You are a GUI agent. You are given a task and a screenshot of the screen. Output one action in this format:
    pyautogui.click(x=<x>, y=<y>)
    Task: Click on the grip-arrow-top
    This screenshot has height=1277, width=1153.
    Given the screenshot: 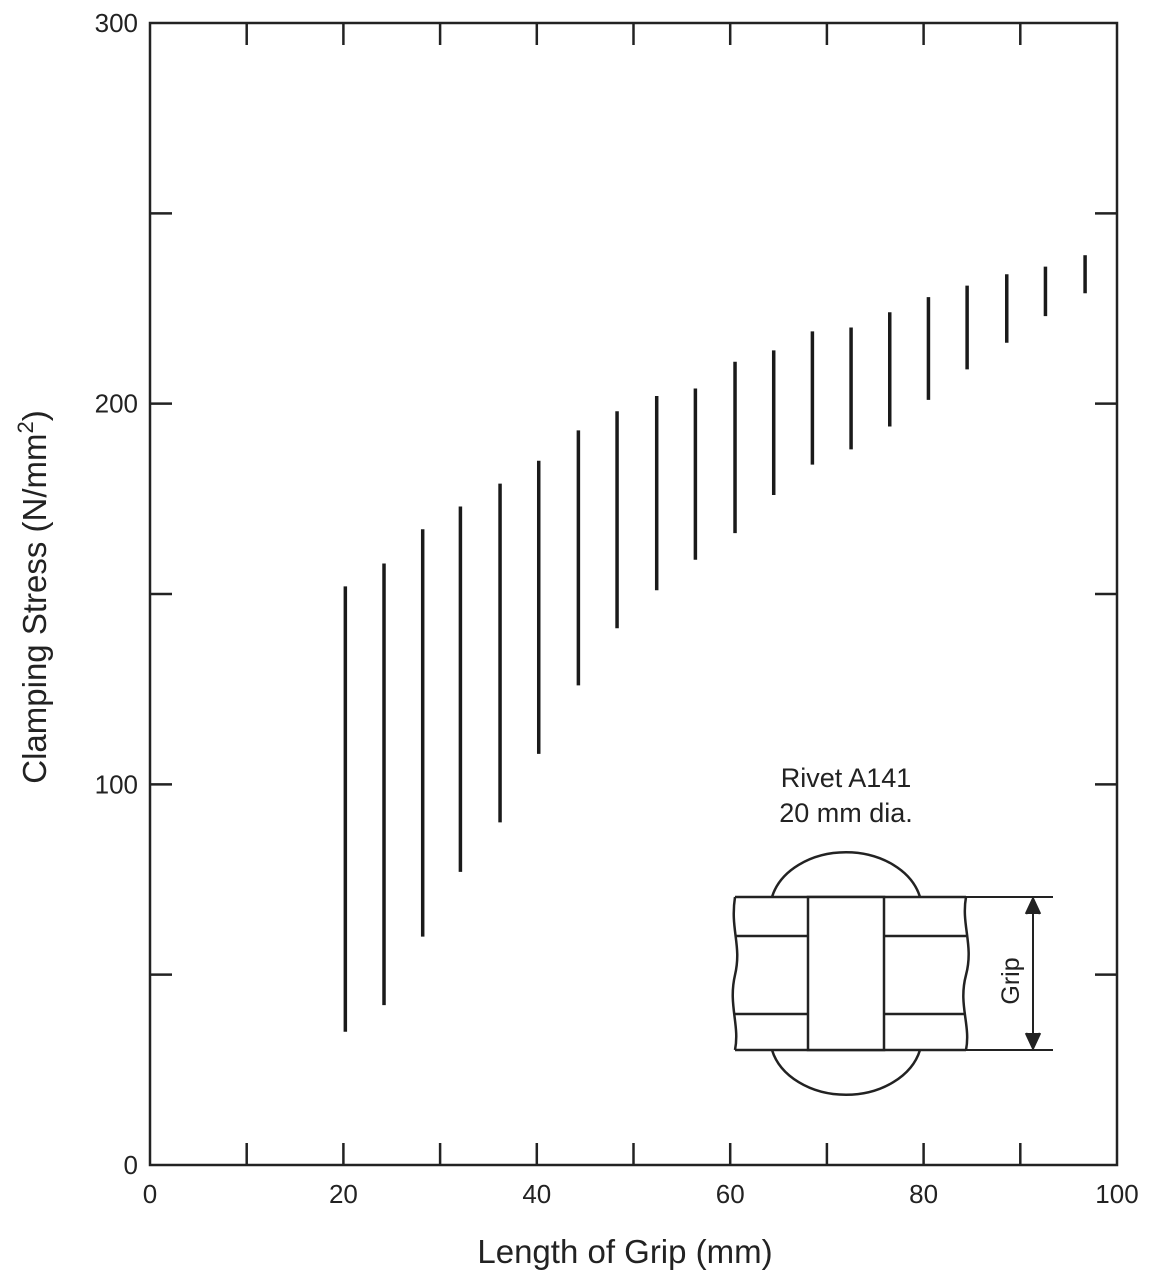 What is the action you would take?
    pyautogui.click(x=1033, y=905)
    